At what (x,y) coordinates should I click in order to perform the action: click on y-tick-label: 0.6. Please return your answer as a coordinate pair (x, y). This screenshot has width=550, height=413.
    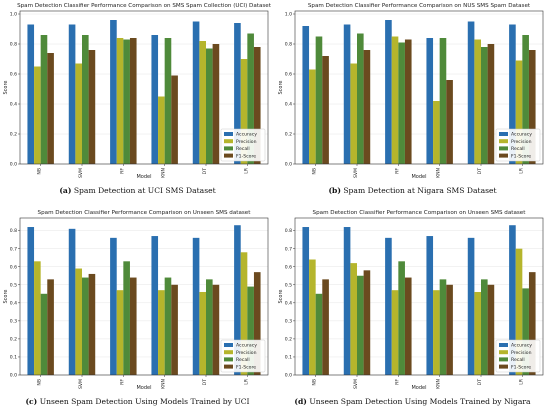
    Looking at the image, I should click on (13, 75).